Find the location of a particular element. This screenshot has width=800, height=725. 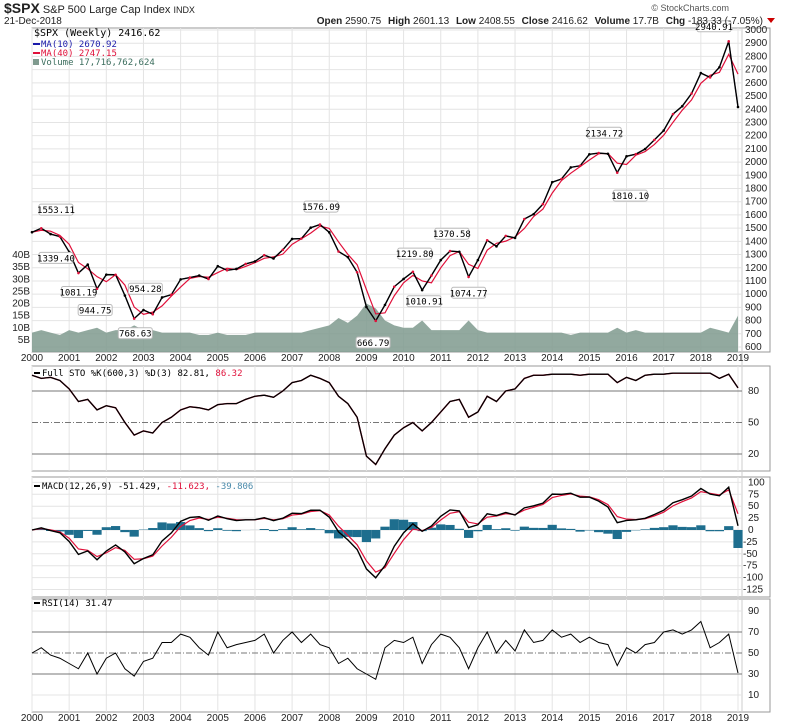

annotation-label: 1339.40 is located at coordinates (56, 259).